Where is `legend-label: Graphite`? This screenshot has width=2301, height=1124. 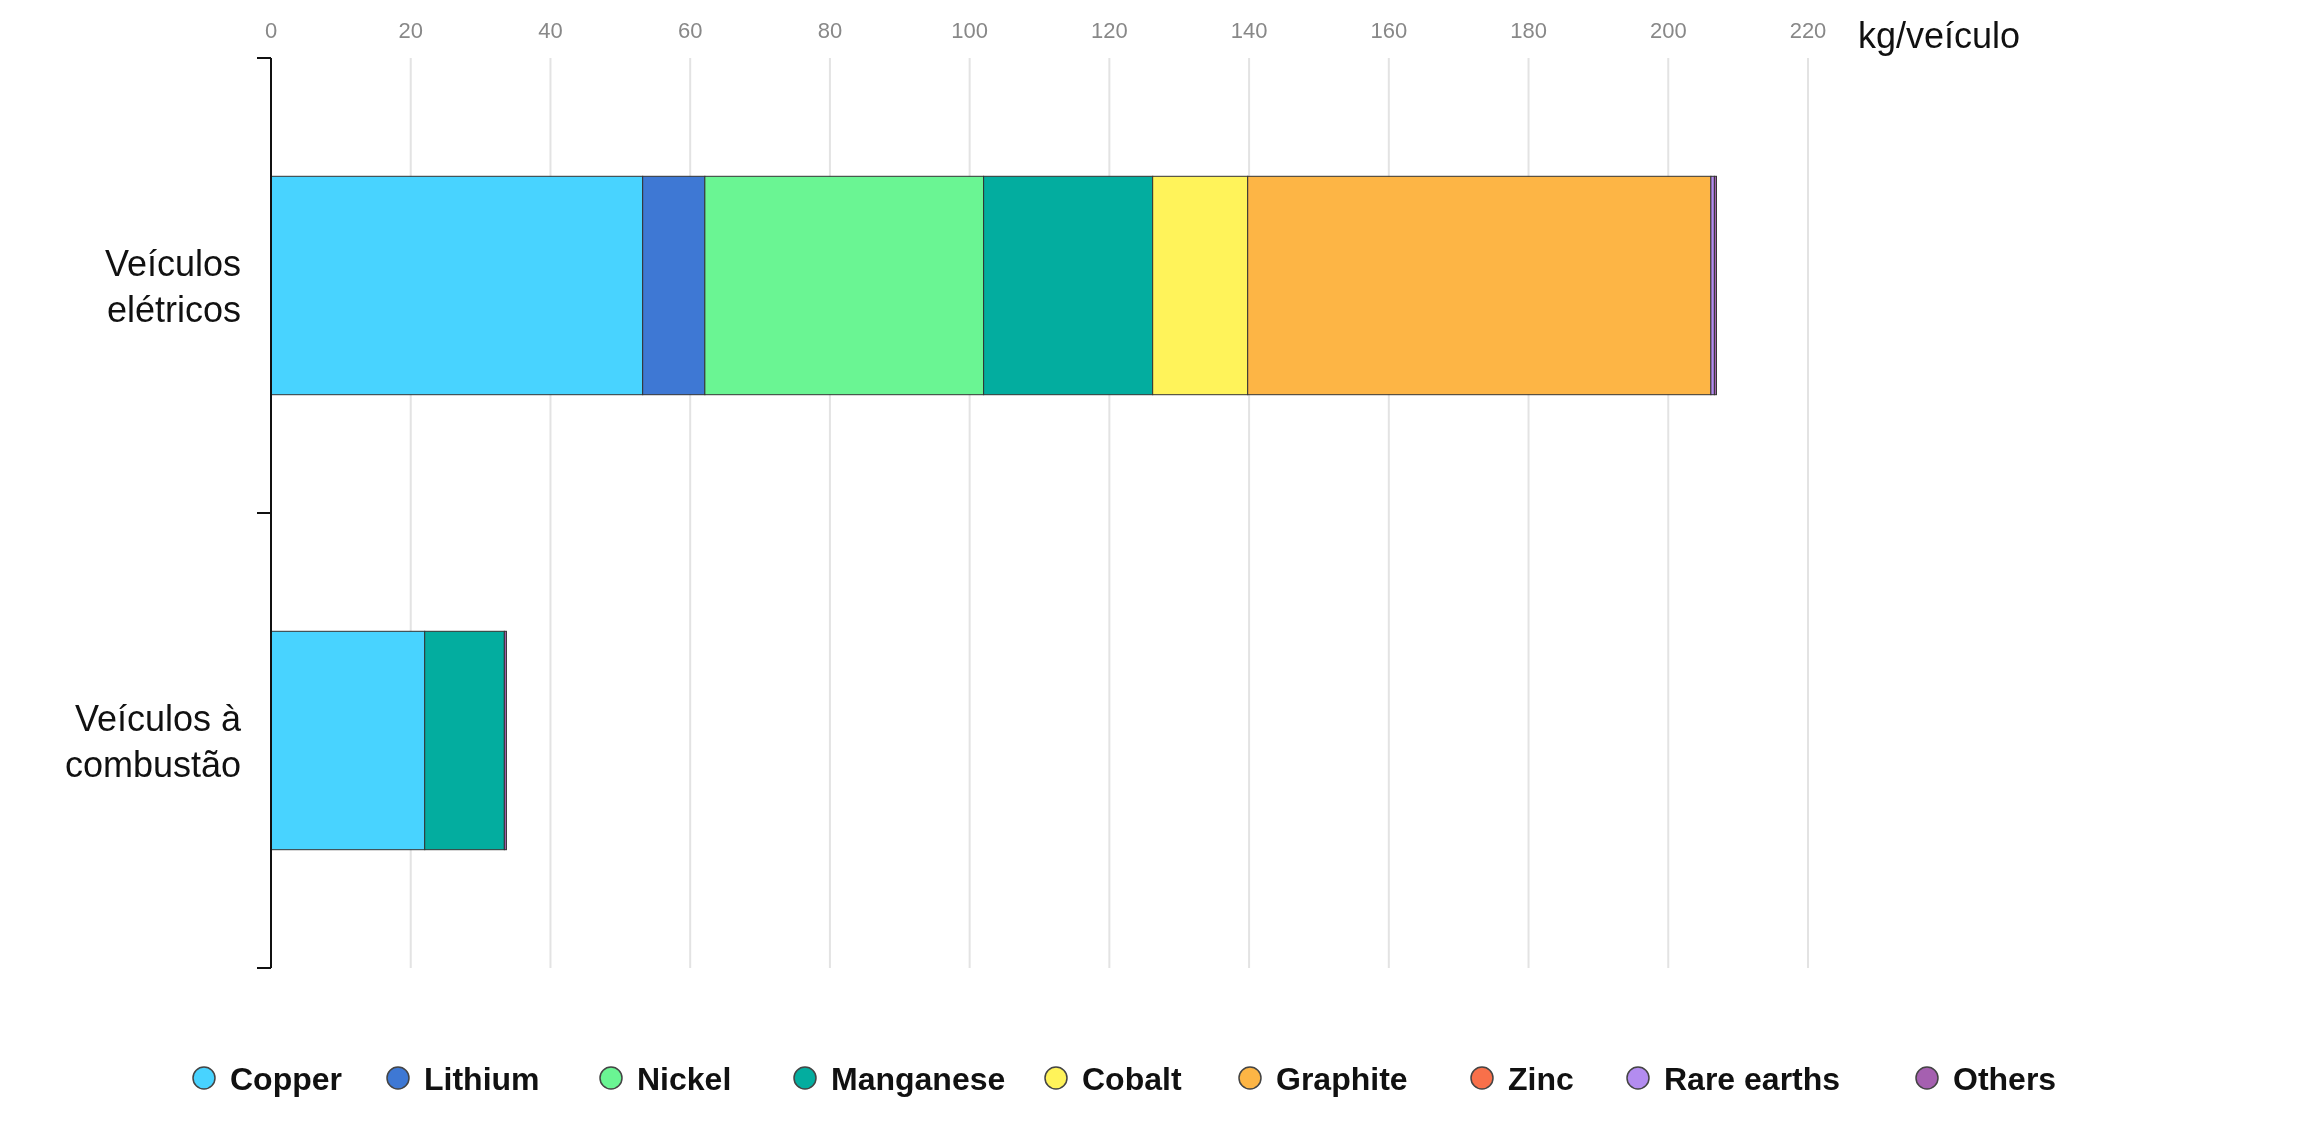 legend-label: Graphite is located at coordinates (1342, 1079).